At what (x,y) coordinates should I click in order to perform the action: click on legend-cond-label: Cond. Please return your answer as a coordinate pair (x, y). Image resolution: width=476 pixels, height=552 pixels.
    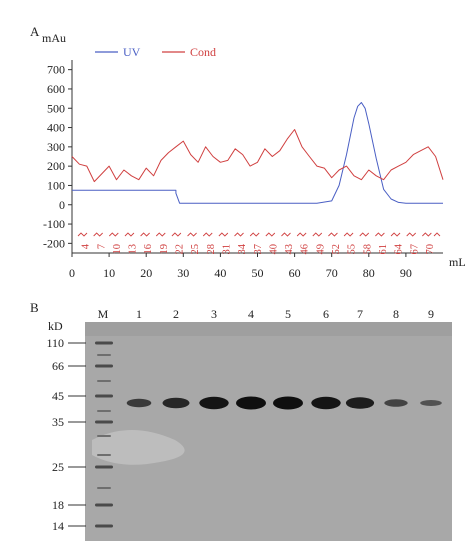
    Looking at the image, I should click on (203, 52).